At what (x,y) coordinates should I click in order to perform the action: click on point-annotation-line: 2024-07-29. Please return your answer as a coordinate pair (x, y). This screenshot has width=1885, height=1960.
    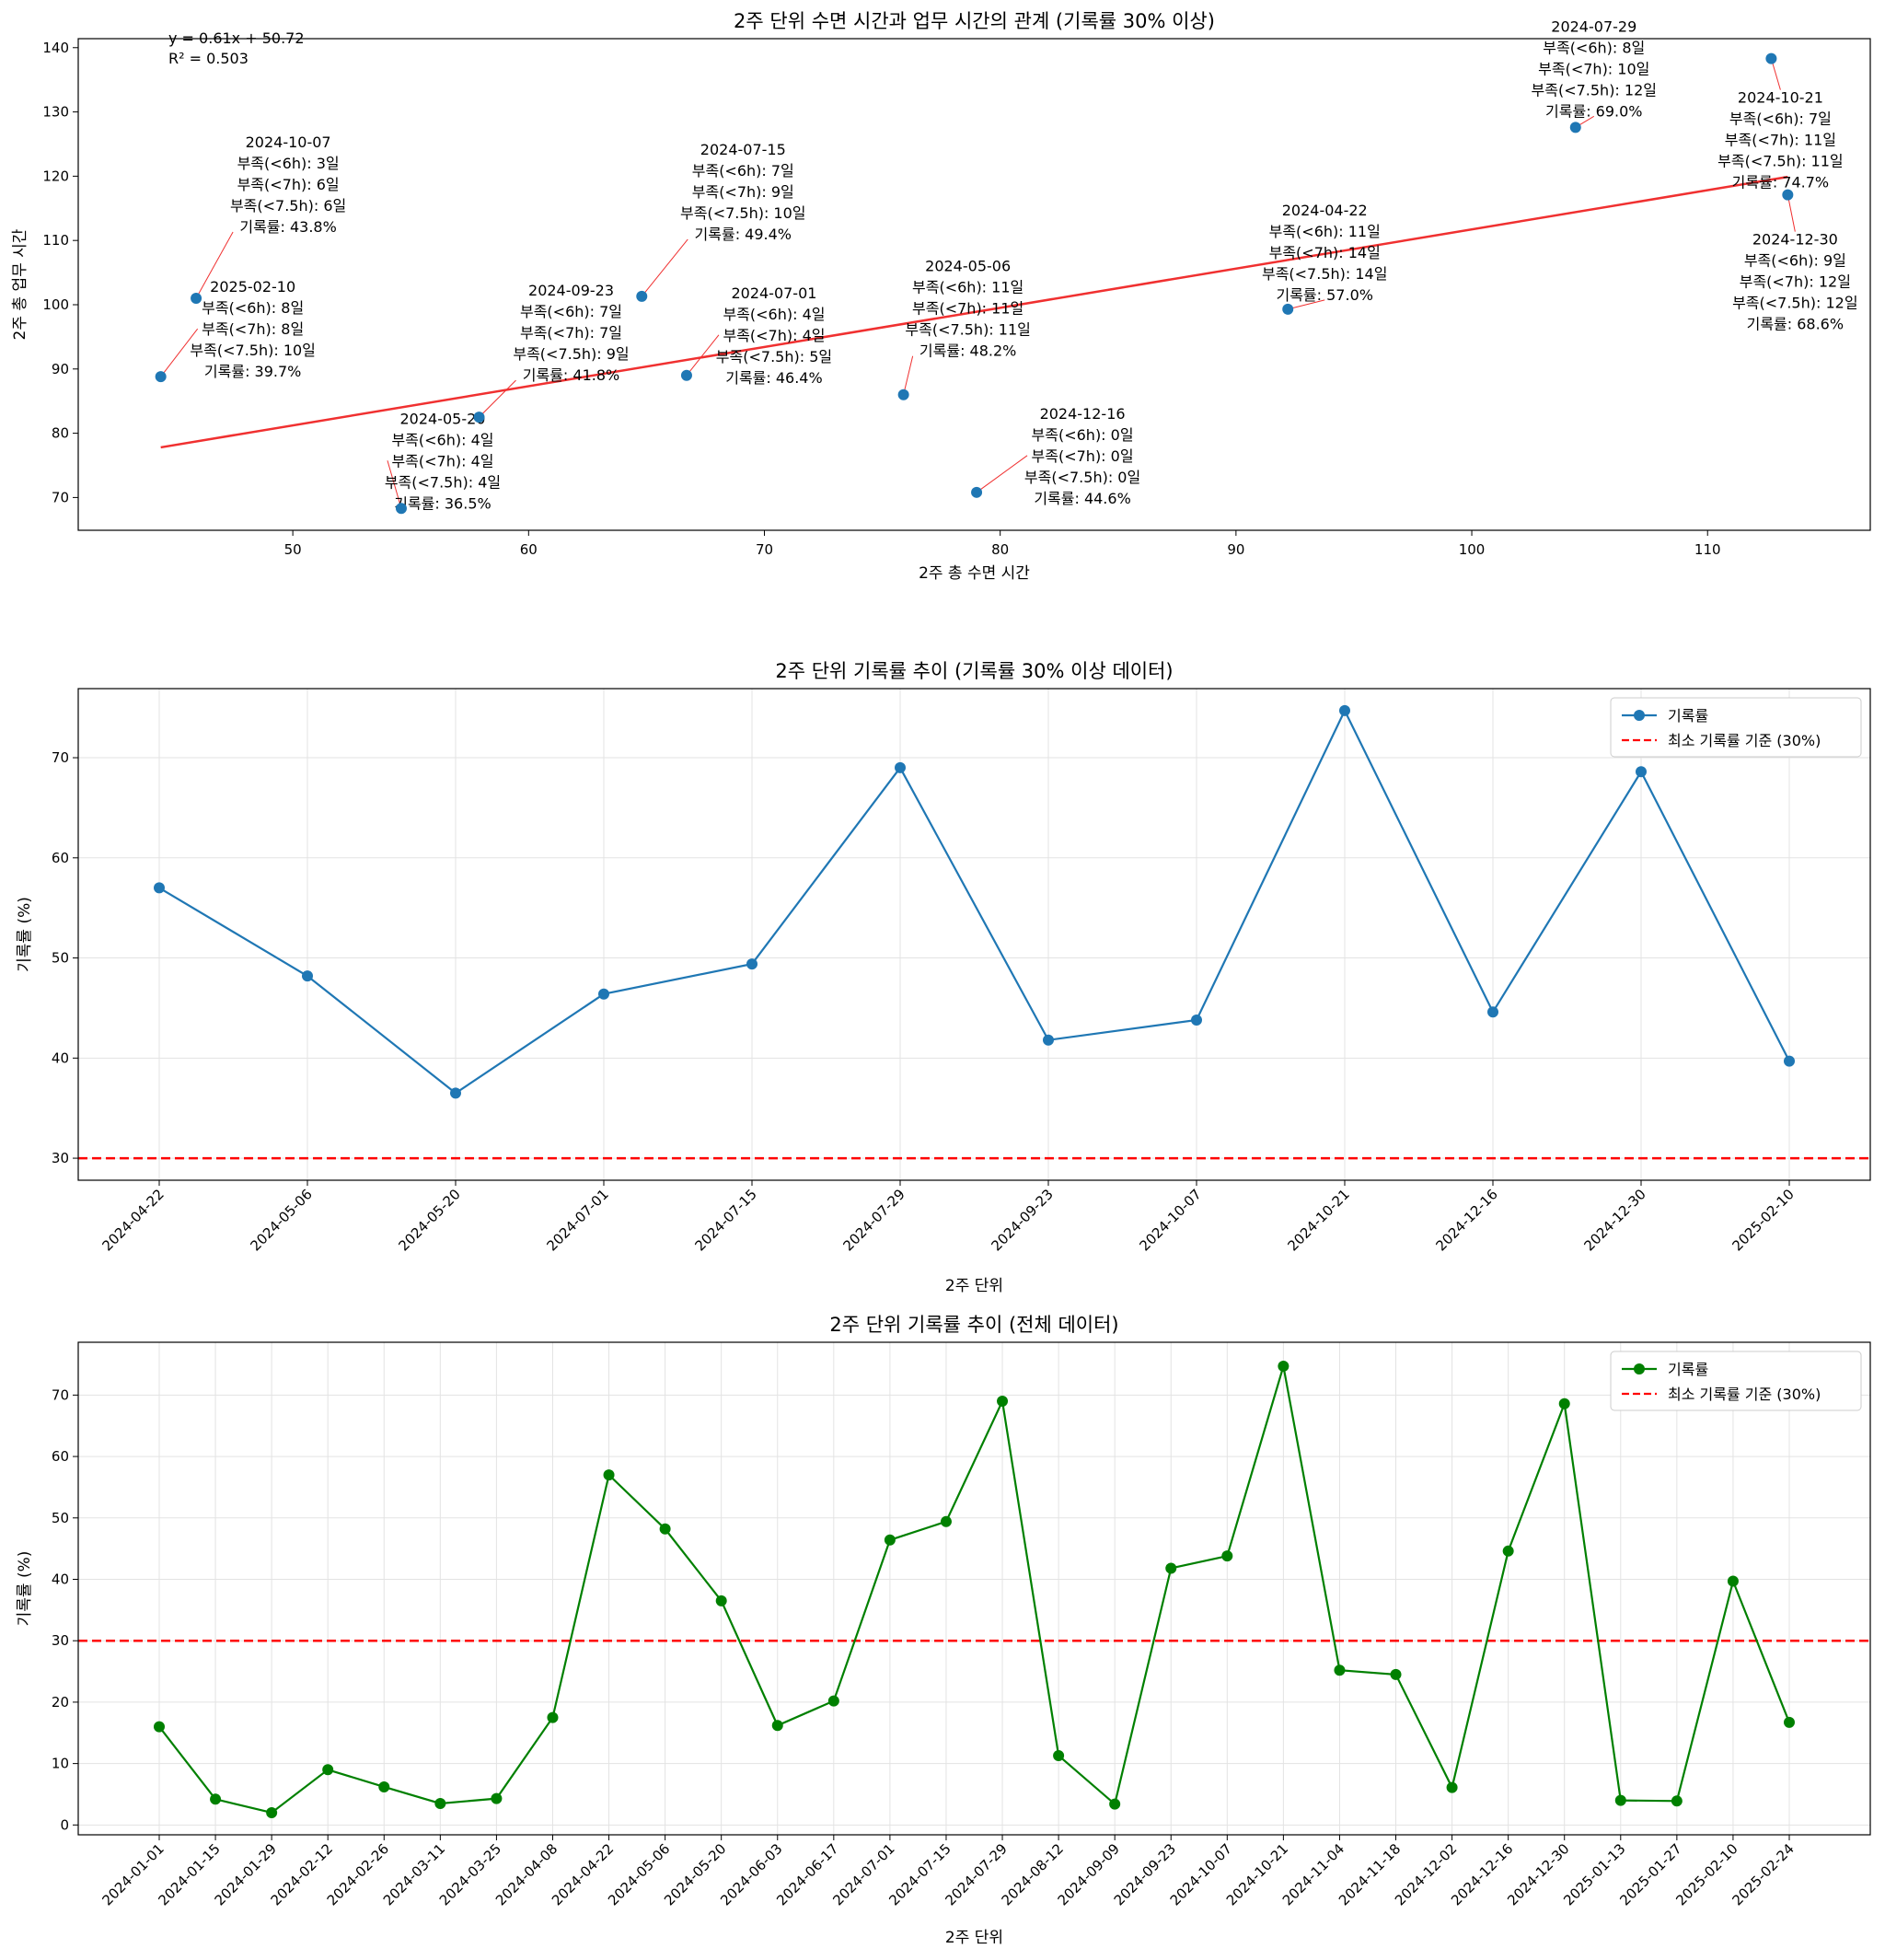
    Looking at the image, I should click on (1593, 26).